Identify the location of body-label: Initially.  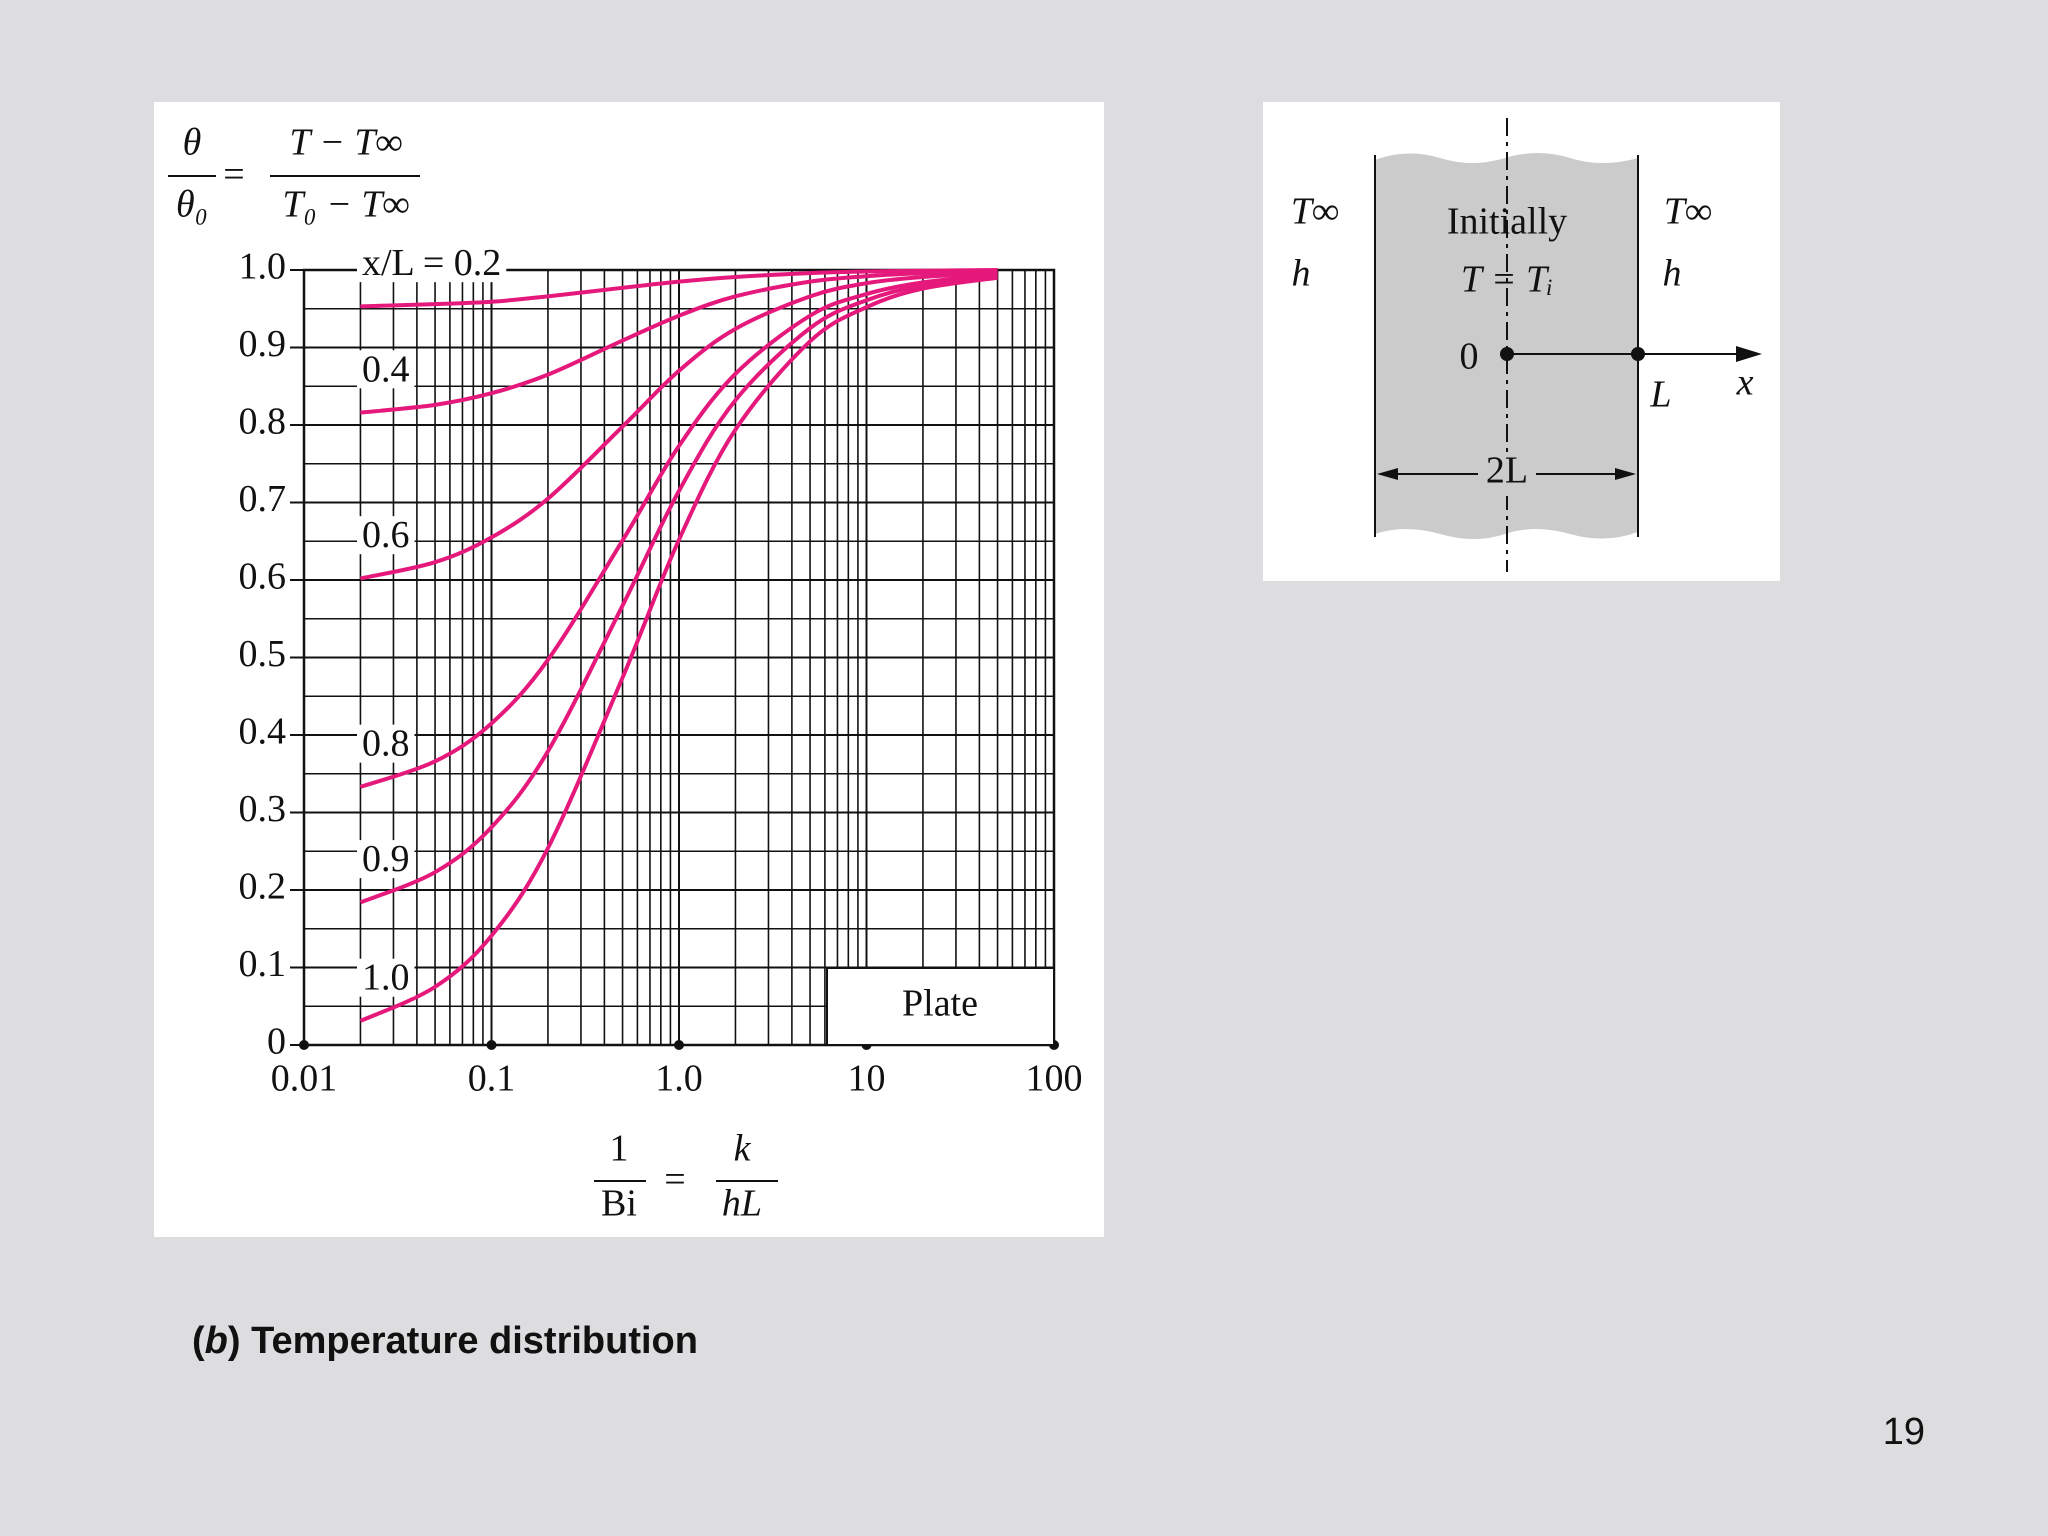
(1507, 222).